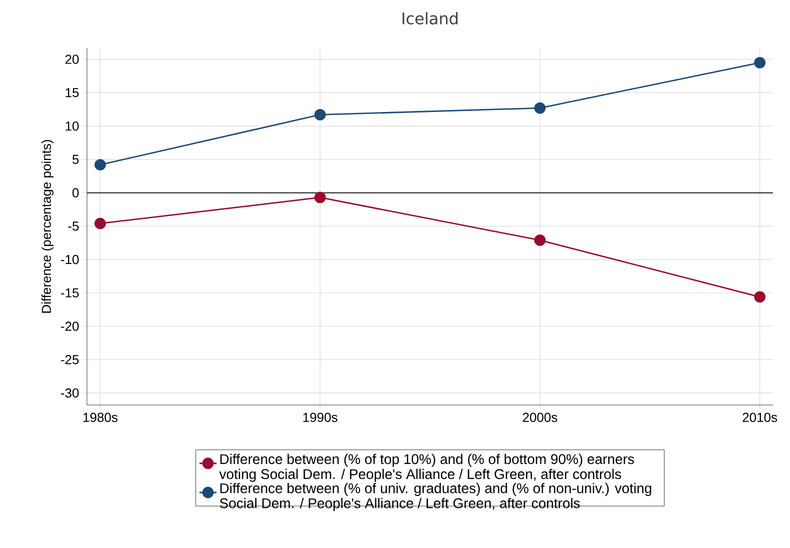 This screenshot has height=548, width=790. Describe the element at coordinates (72, 93) in the screenshot. I see `y-tick-label: 15` at that location.